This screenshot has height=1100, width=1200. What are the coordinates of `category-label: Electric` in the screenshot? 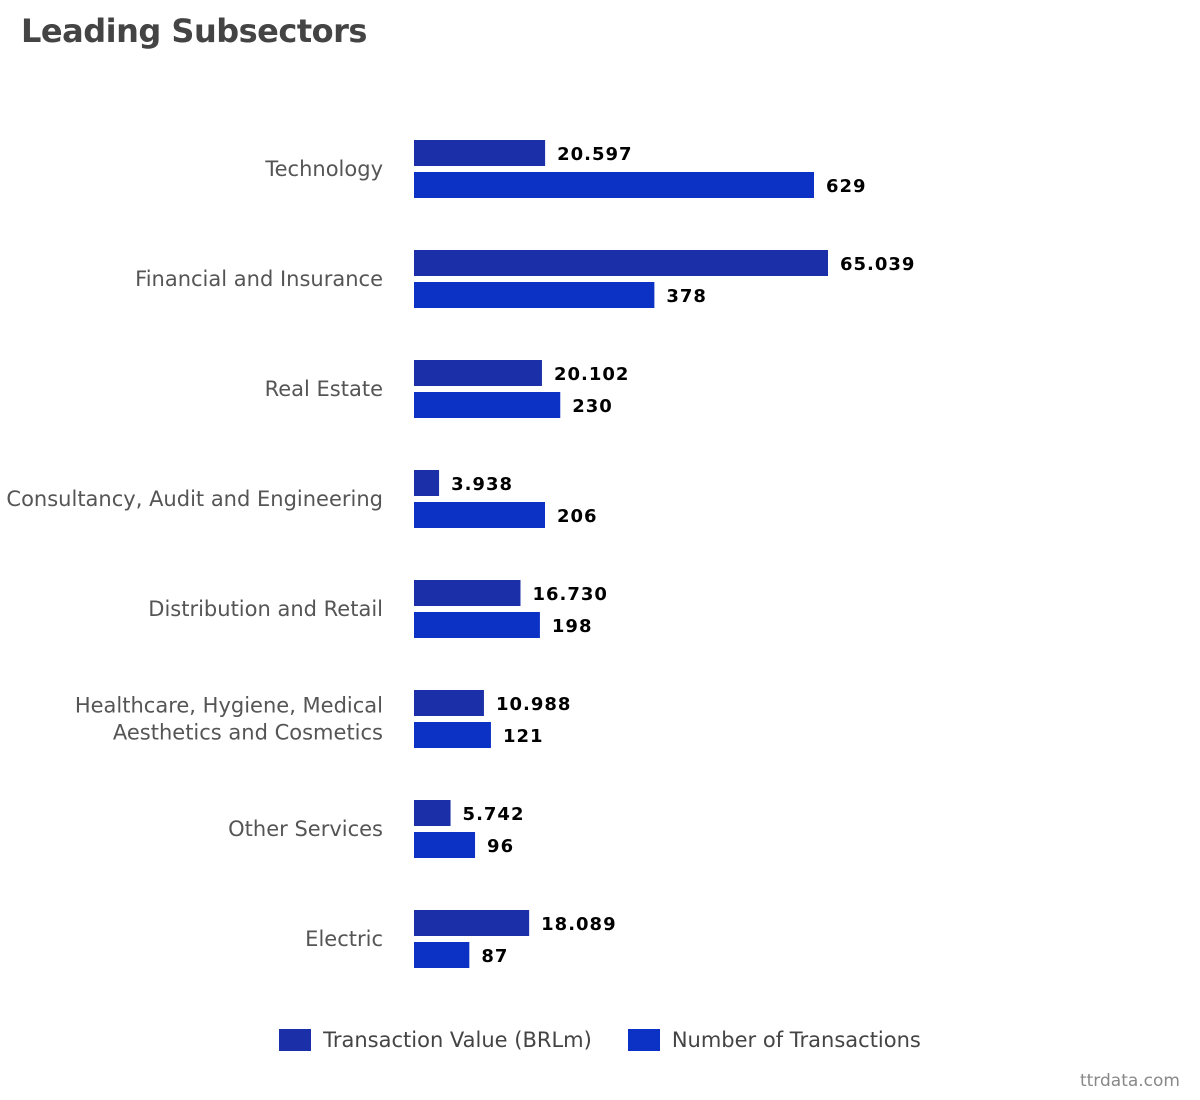 It's located at (344, 939).